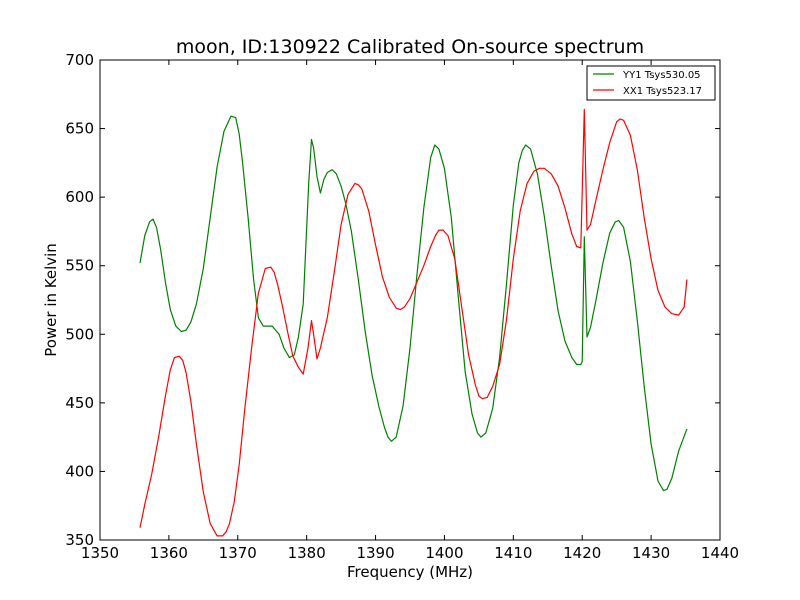 The width and height of the screenshot is (800, 600). I want to click on y-tick-label: 450, so click(79, 403).